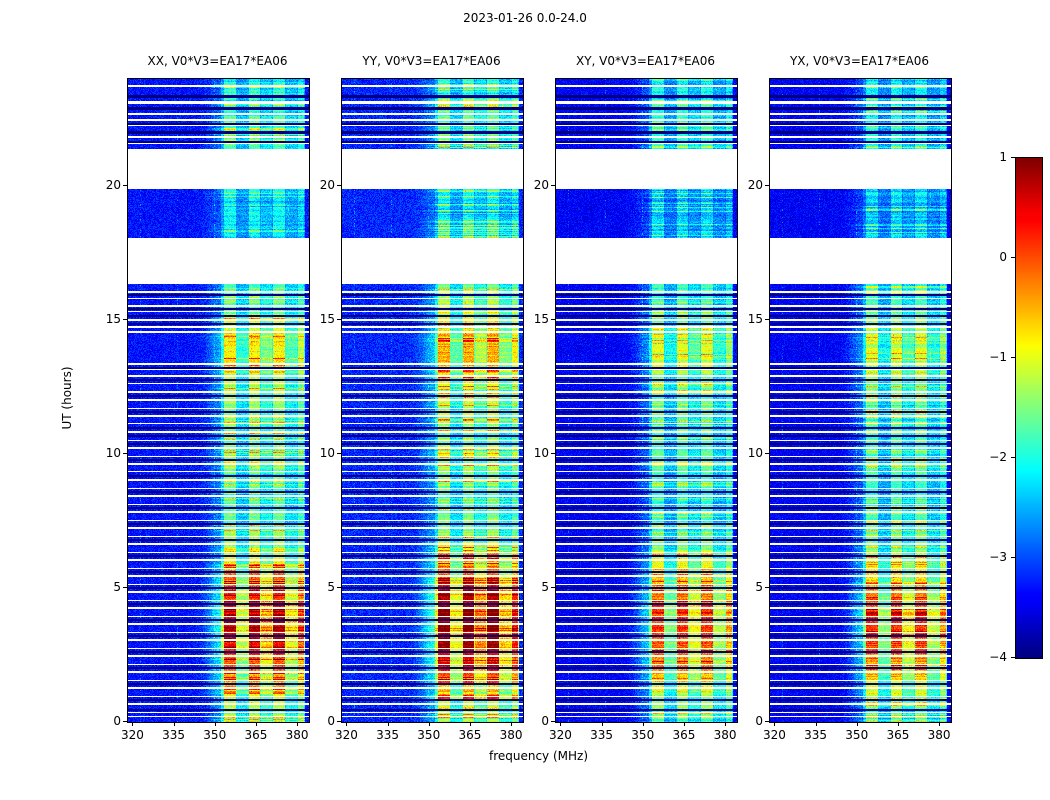 This screenshot has width=1050, height=800. I want to click on colorbar-gradient, so click(1029, 408).